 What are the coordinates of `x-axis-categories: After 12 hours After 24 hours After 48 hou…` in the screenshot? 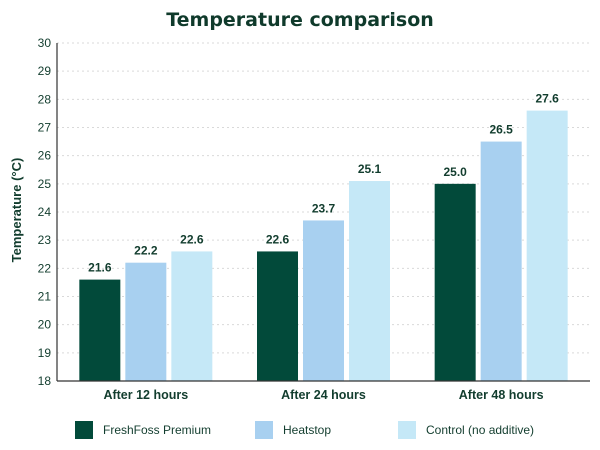 It's located at (323, 395).